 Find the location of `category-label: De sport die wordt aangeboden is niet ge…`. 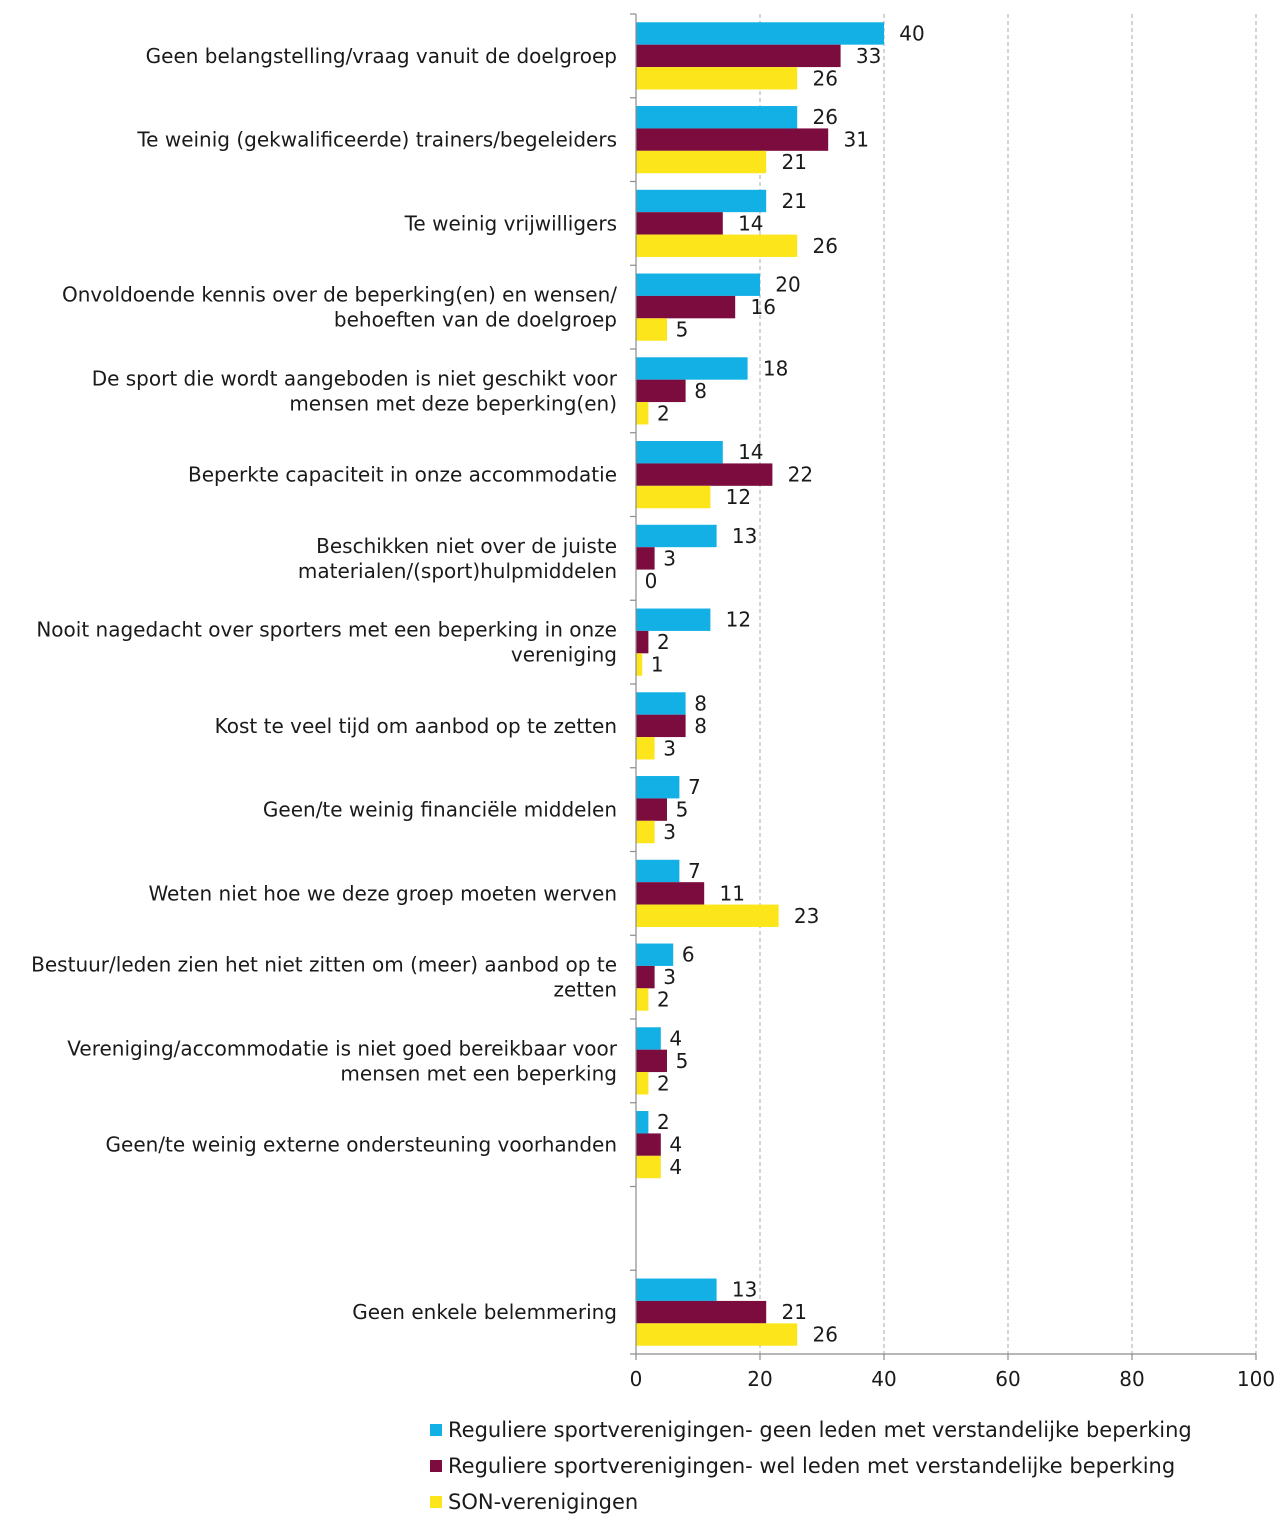

category-label: De sport die wordt aangeboden is niet ge… is located at coordinates (355, 390).